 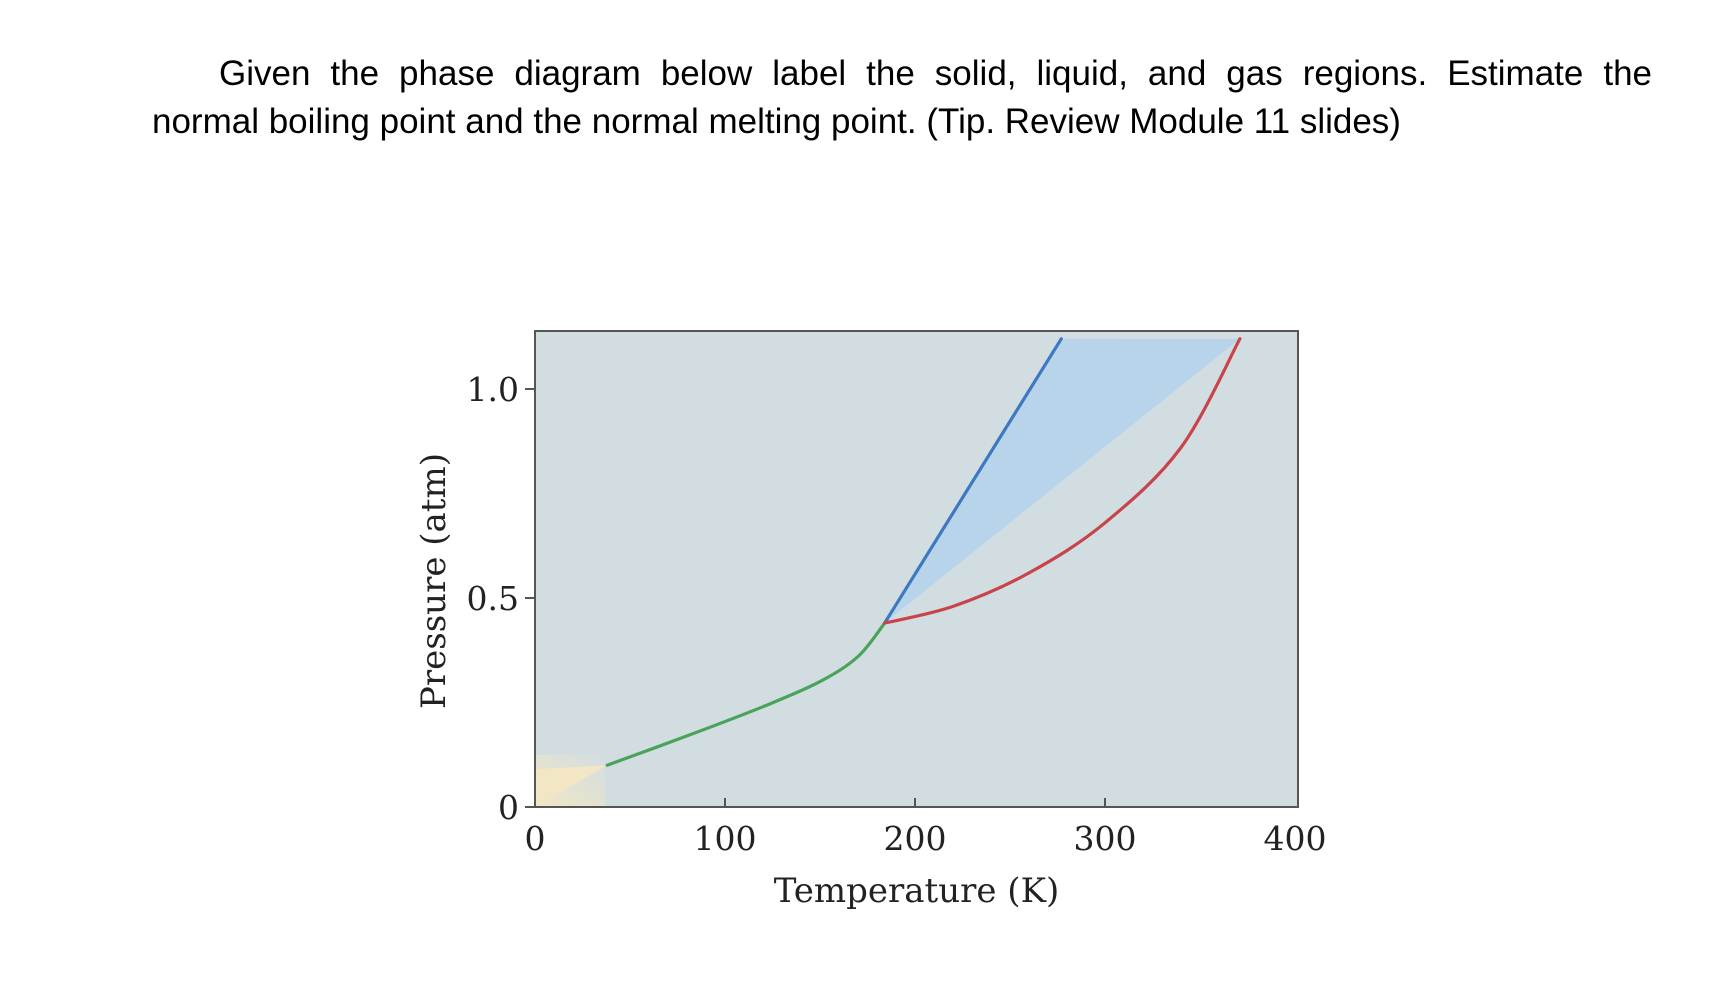 I want to click on x-tick-label: 0, so click(x=535, y=838).